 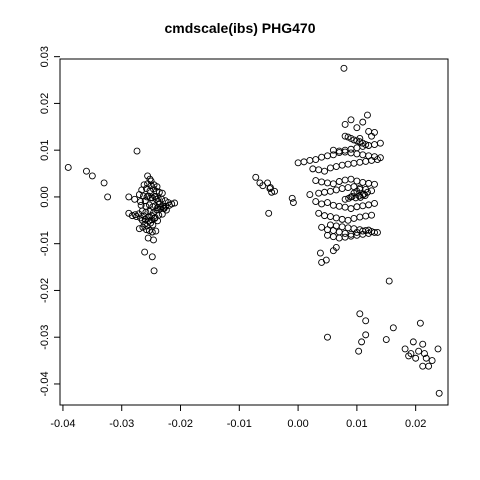 I want to click on x-tick-label: 0.00, so click(x=297, y=424).